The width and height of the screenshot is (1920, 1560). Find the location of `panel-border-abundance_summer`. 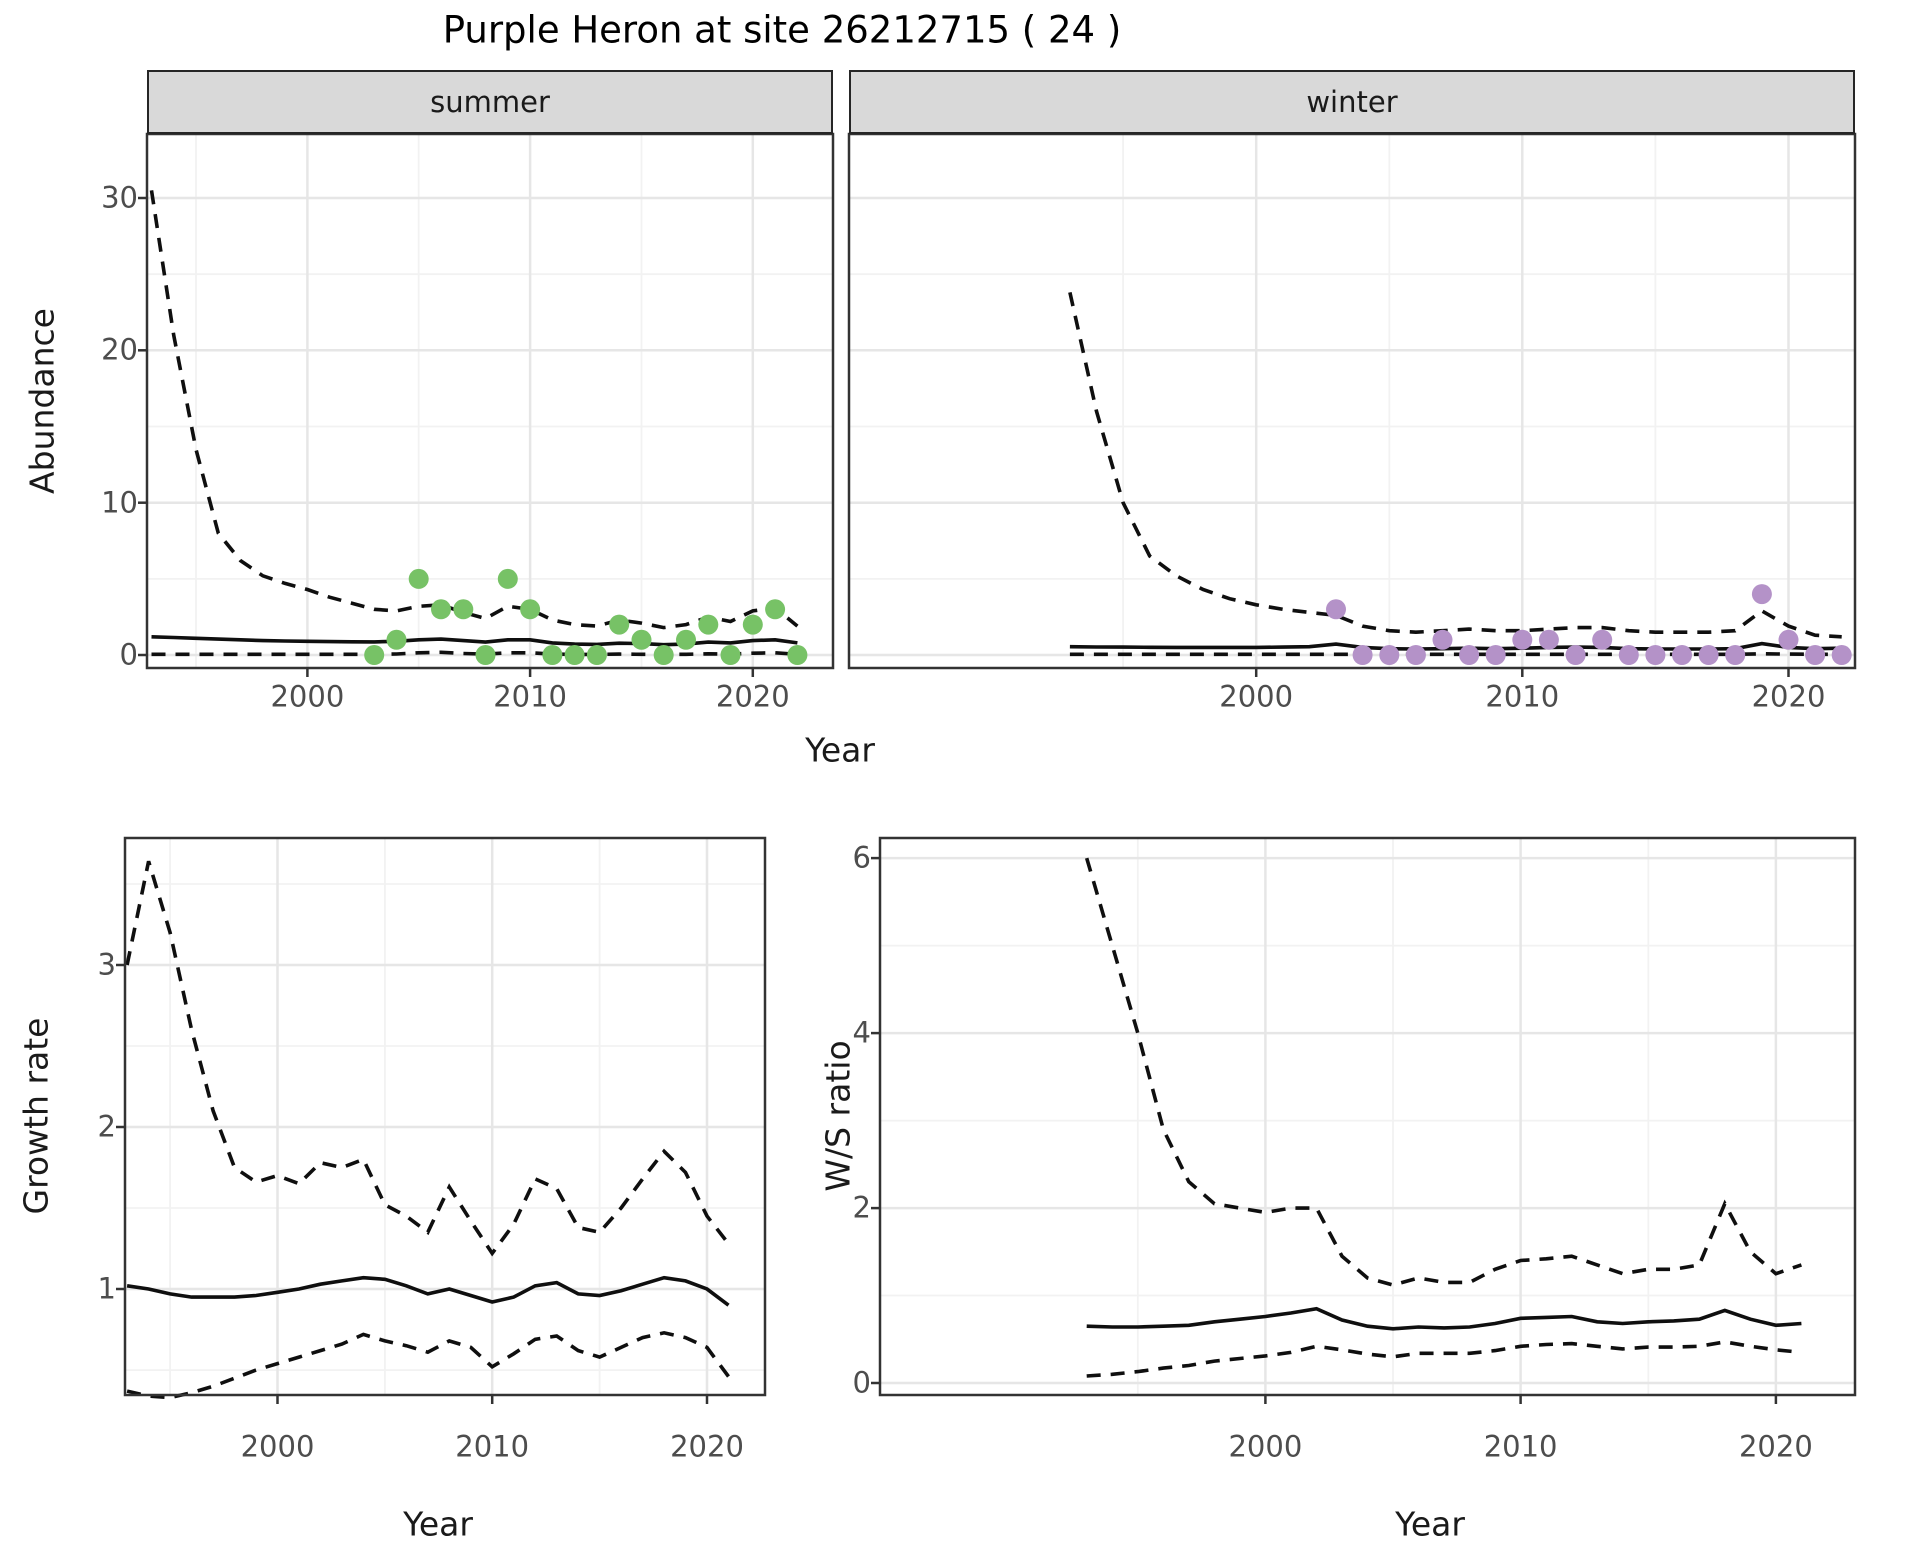

panel-border-abundance_summer is located at coordinates (490, 401).